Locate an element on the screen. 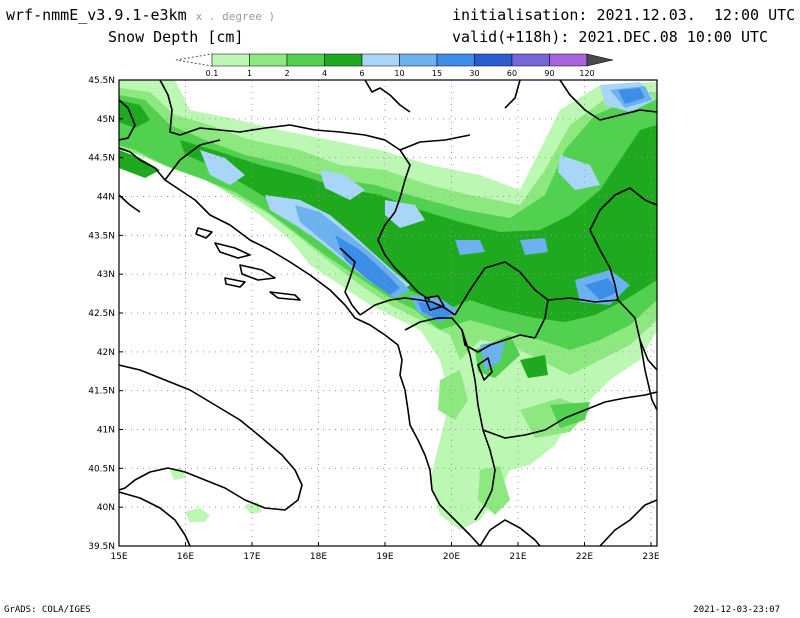 The height and width of the screenshot is (618, 800). italian-heel is located at coordinates (155, 518).